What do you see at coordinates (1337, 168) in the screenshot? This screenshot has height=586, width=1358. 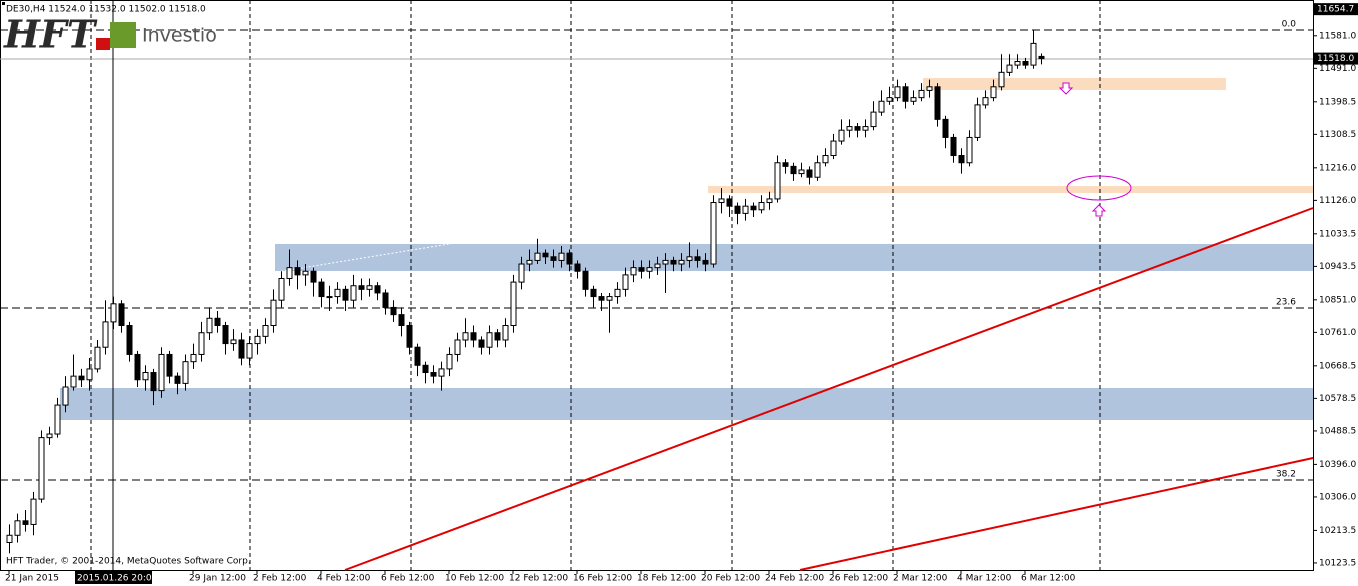 I see `y-tick-label: 11216.0` at bounding box center [1337, 168].